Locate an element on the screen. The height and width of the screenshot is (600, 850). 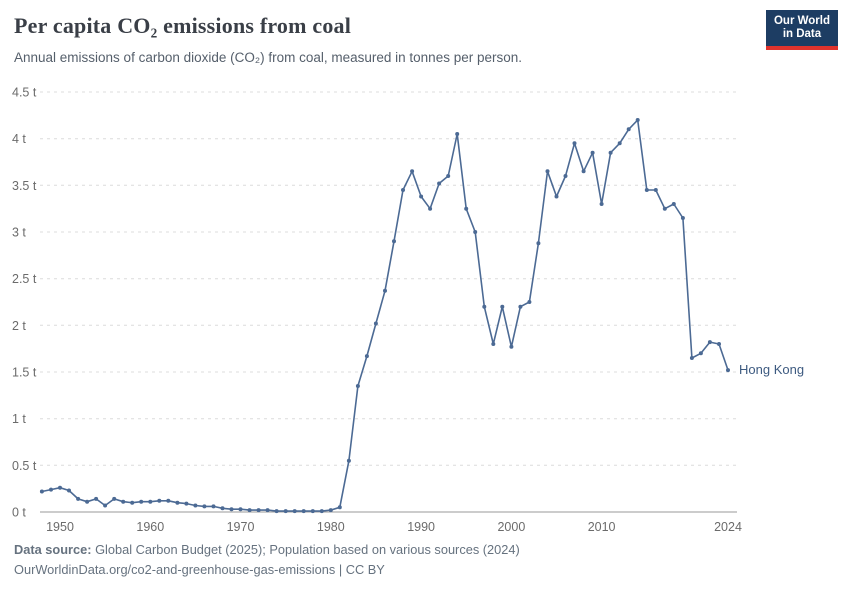
series-label-hong-kong: Hong Kong is located at coordinates (772, 369).